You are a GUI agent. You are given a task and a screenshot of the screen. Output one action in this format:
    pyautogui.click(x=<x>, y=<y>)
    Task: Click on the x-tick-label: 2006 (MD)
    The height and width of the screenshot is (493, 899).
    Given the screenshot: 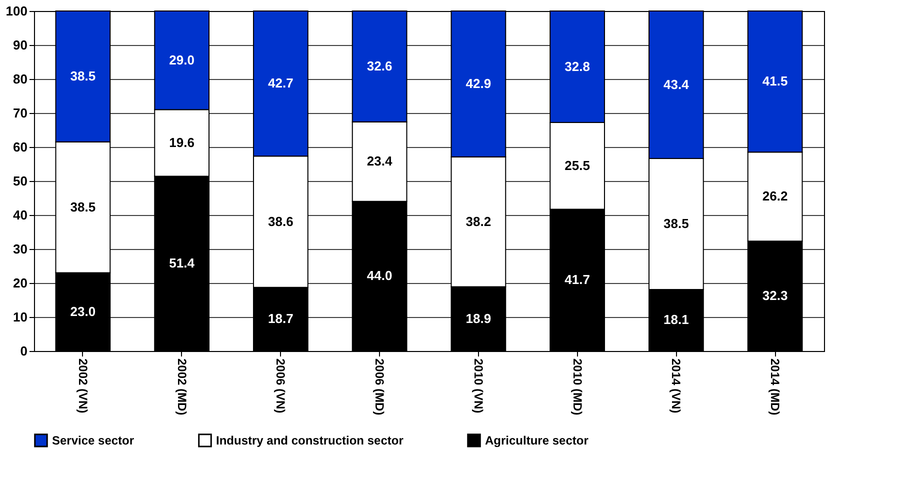 What is the action you would take?
    pyautogui.click(x=379, y=387)
    